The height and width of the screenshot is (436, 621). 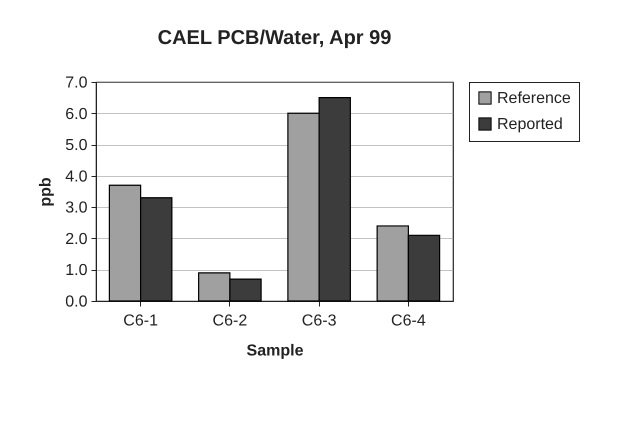 What do you see at coordinates (76, 145) in the screenshot?
I see `y-tick-label: 5.0` at bounding box center [76, 145].